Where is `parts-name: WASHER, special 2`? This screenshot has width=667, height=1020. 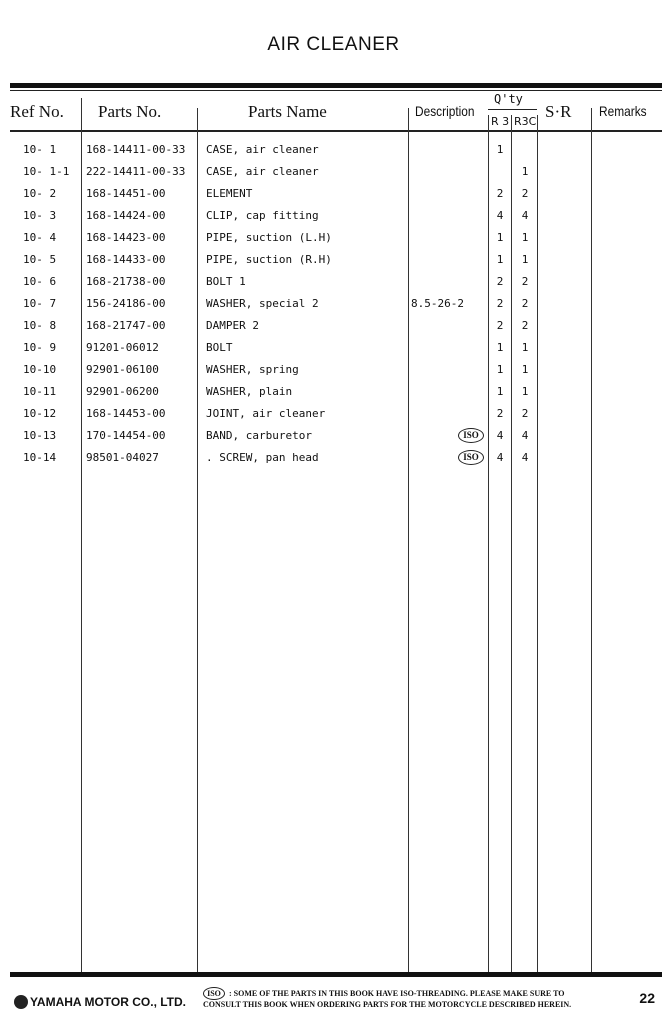
parts-name: WASHER, special 2 is located at coordinates (262, 303).